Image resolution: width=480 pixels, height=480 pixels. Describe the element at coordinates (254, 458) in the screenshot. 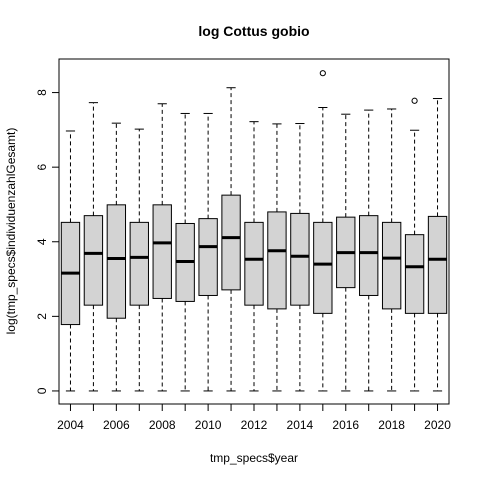

I see `x-axis-title: tmp_specs$year` at that location.